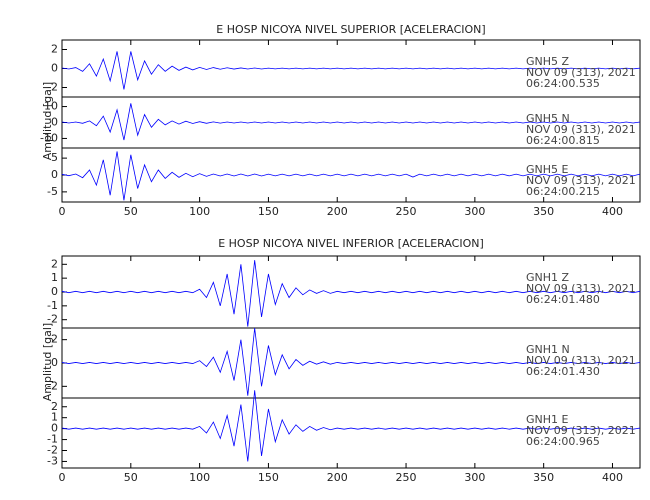  What do you see at coordinates (548, 277) in the screenshot?
I see `station-label: GNH1 Z` at bounding box center [548, 277].